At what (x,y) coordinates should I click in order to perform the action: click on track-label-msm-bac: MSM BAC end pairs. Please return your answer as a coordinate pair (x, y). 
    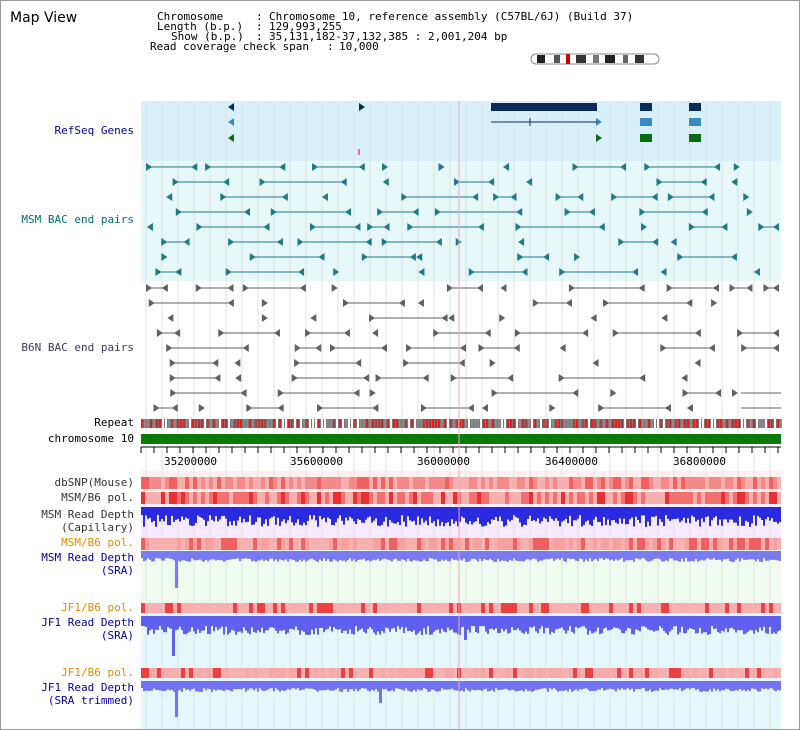
    Looking at the image, I should click on (77, 219).